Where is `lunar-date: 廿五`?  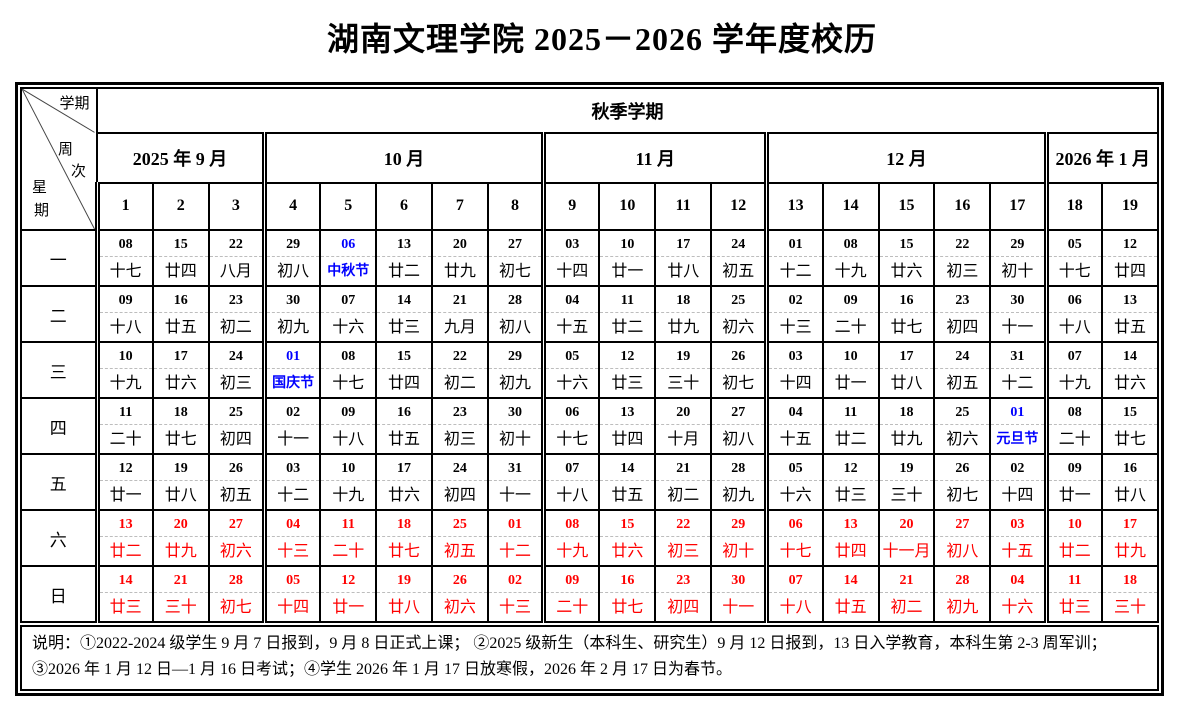
lunar-date: 廿五 is located at coordinates (1129, 327).